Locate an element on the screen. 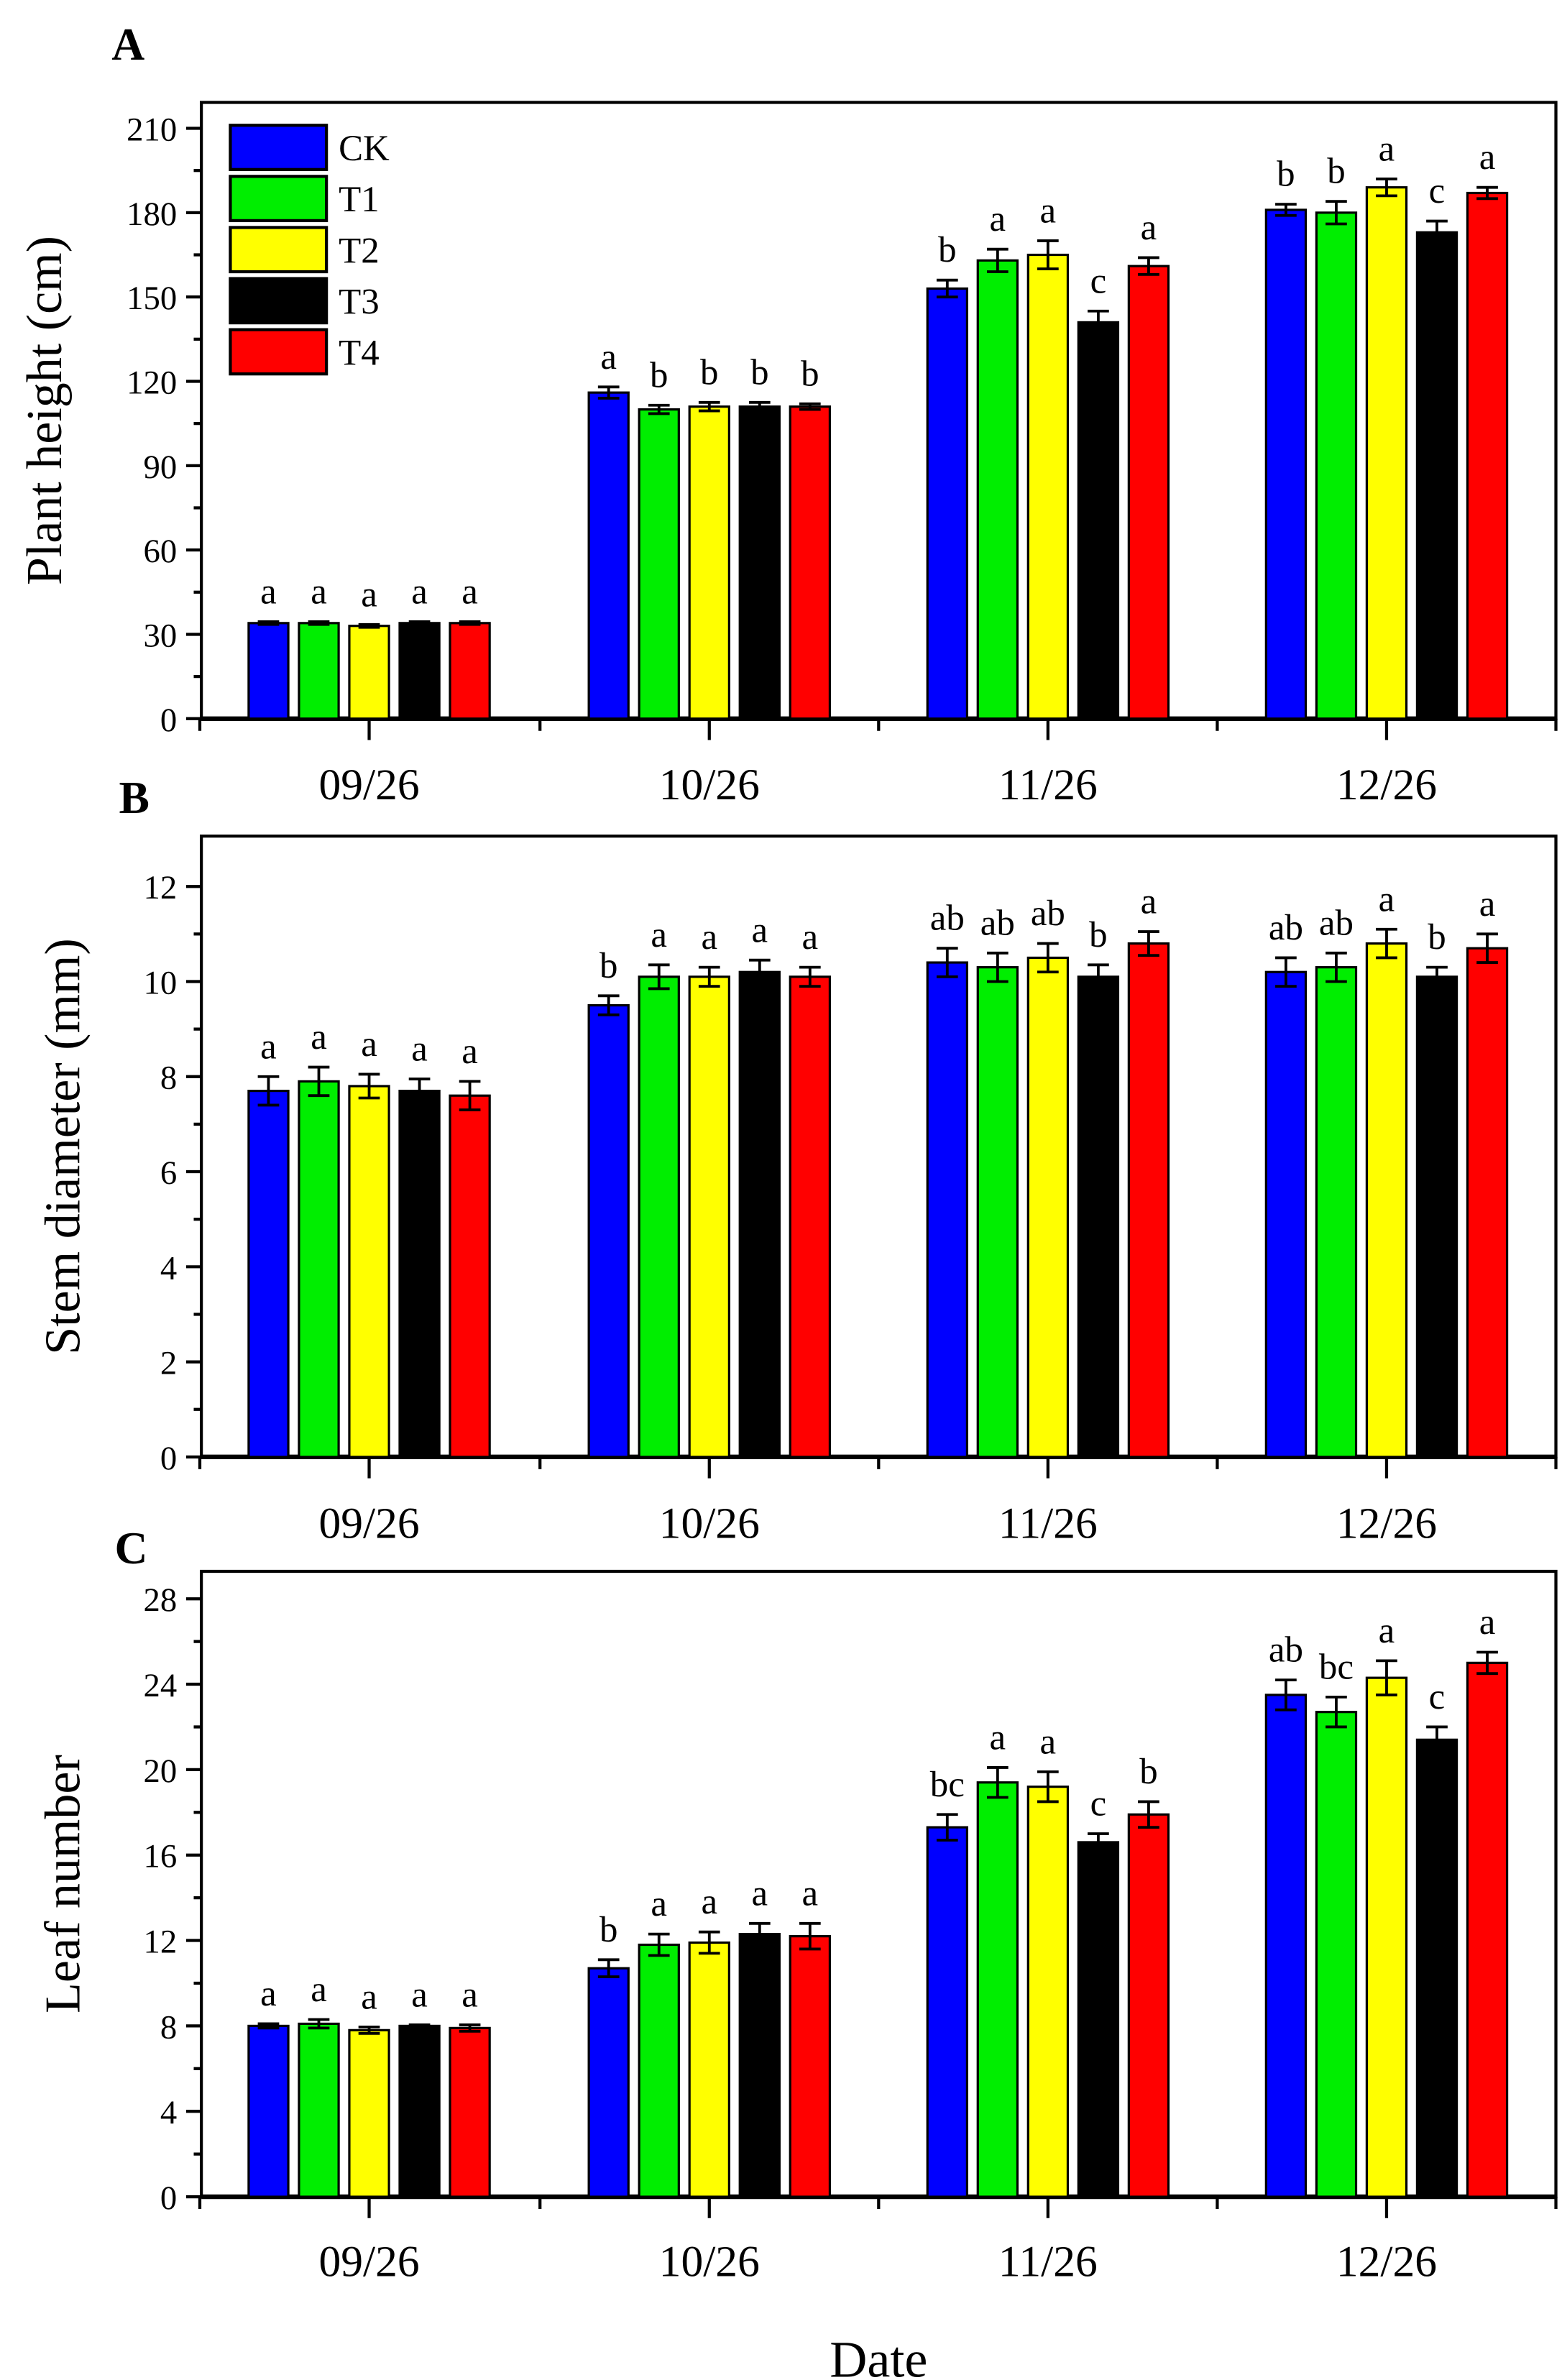 The height and width of the screenshot is (2380, 1562). legend-swatch-T4 is located at coordinates (279, 352).